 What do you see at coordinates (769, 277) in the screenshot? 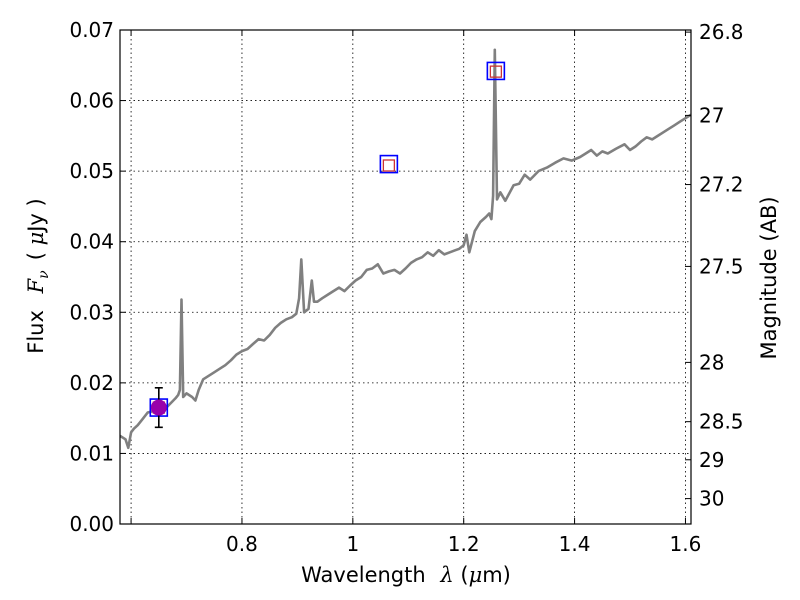
I see `secondary-y-axis-label: Magnitude (AB)` at bounding box center [769, 277].